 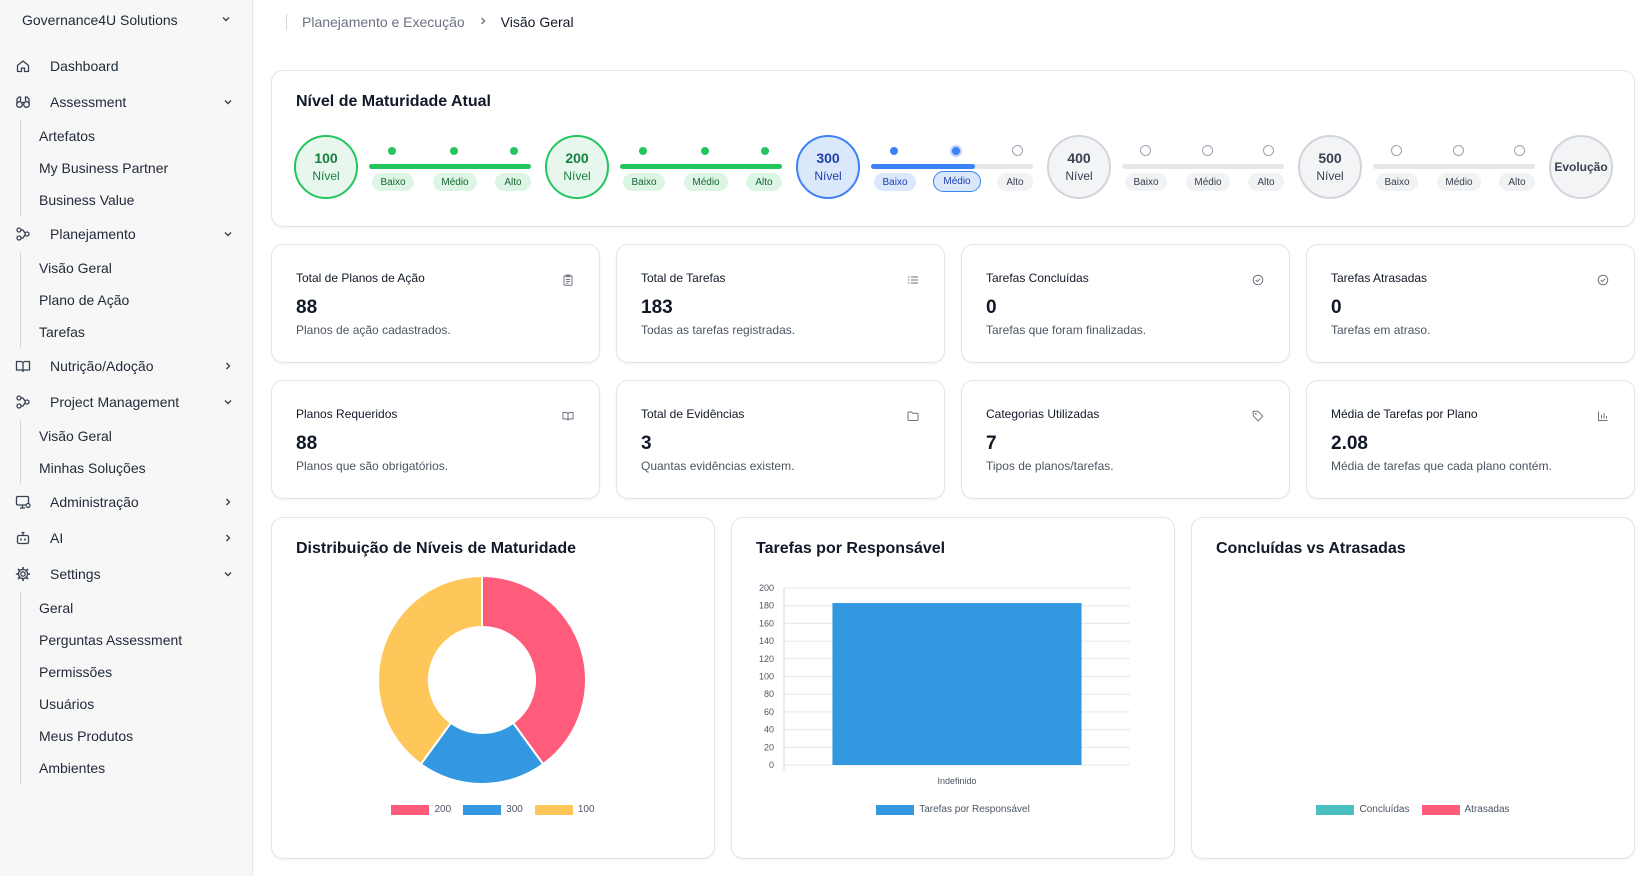 What do you see at coordinates (586, 809) in the screenshot?
I see `legend-label: 100` at bounding box center [586, 809].